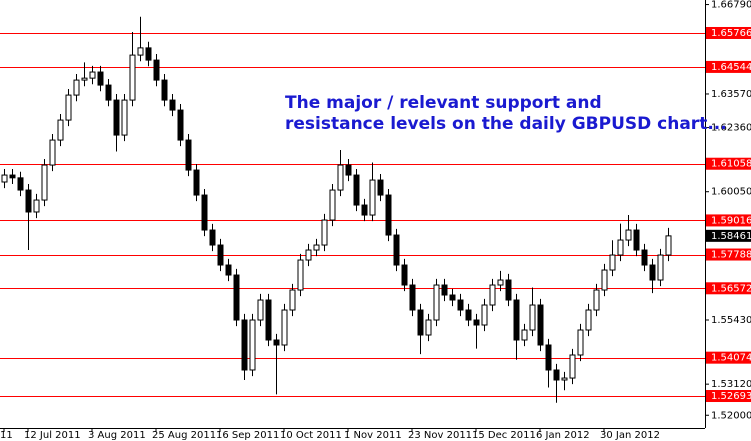 The width and height of the screenshot is (751, 441). Describe the element at coordinates (731, 320) in the screenshot. I see `y-tick-label: 1.55430` at that location.